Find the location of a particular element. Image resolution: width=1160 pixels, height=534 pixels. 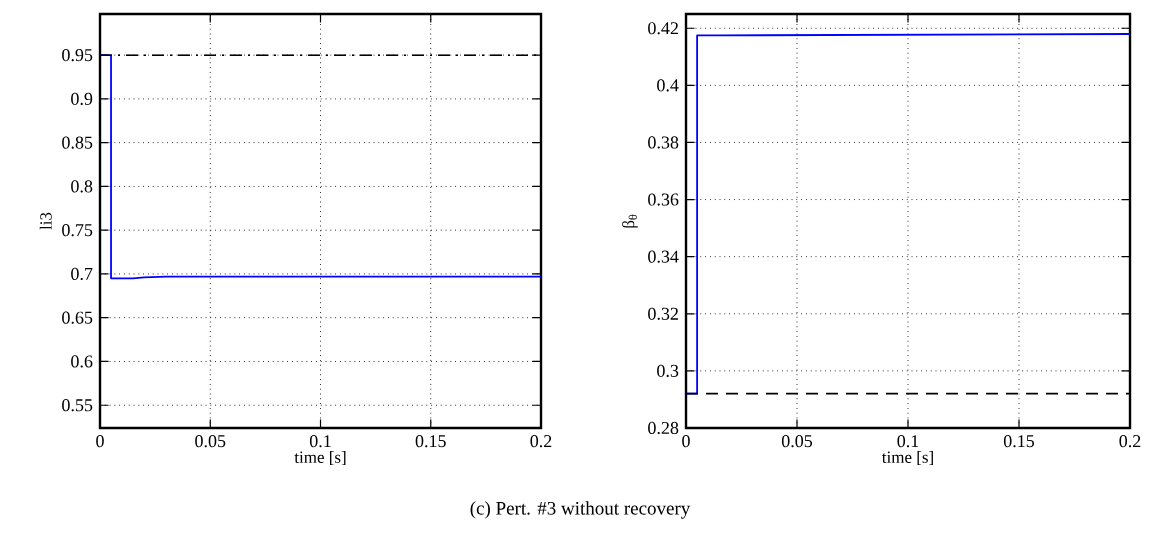

y-tick-label: 0.55 is located at coordinates (77, 405).